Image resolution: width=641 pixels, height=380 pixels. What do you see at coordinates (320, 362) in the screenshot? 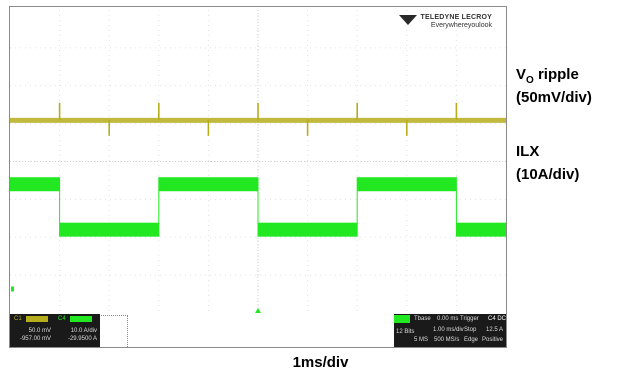
I see `timebase-label: 1ms/div` at bounding box center [320, 362].